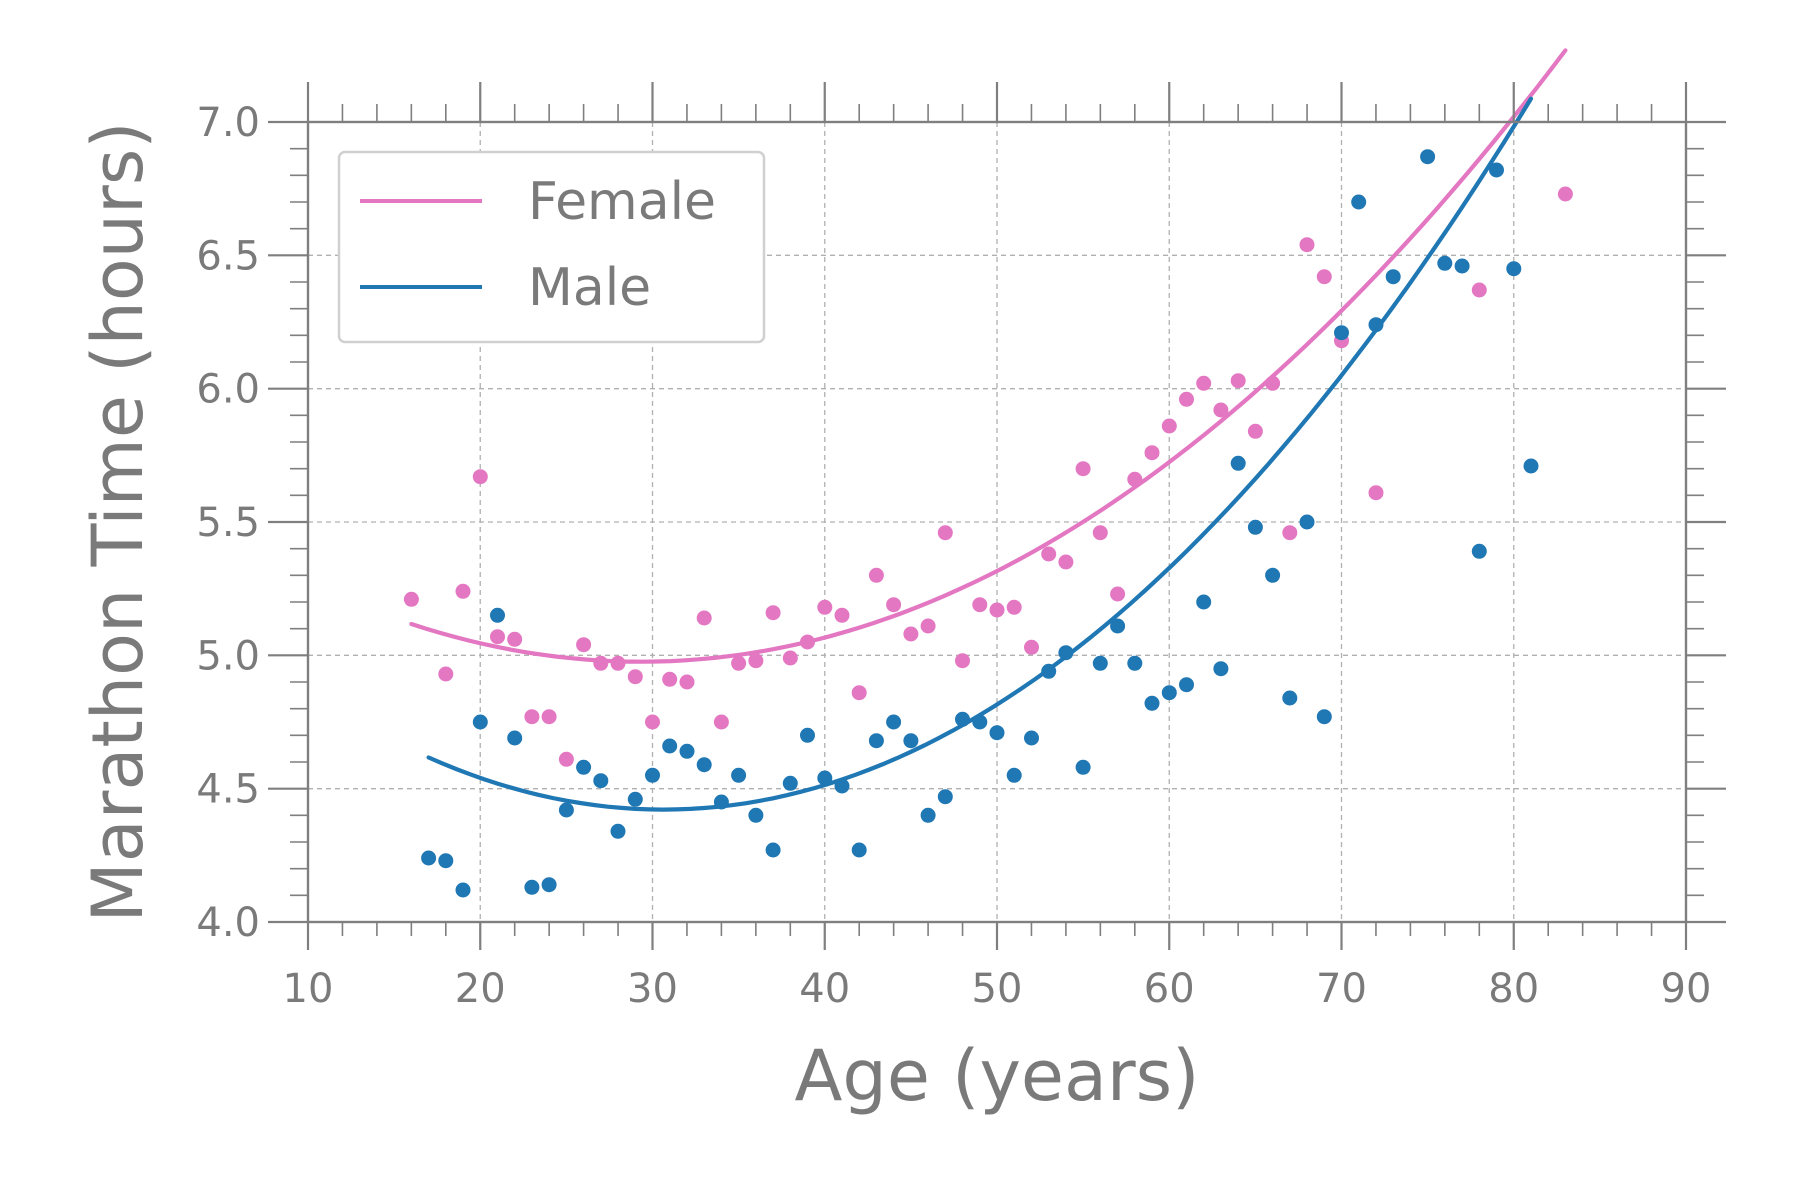 The image size is (1800, 1200). What do you see at coordinates (228, 390) in the screenshot?
I see `y-tick-label: 6.0` at bounding box center [228, 390].